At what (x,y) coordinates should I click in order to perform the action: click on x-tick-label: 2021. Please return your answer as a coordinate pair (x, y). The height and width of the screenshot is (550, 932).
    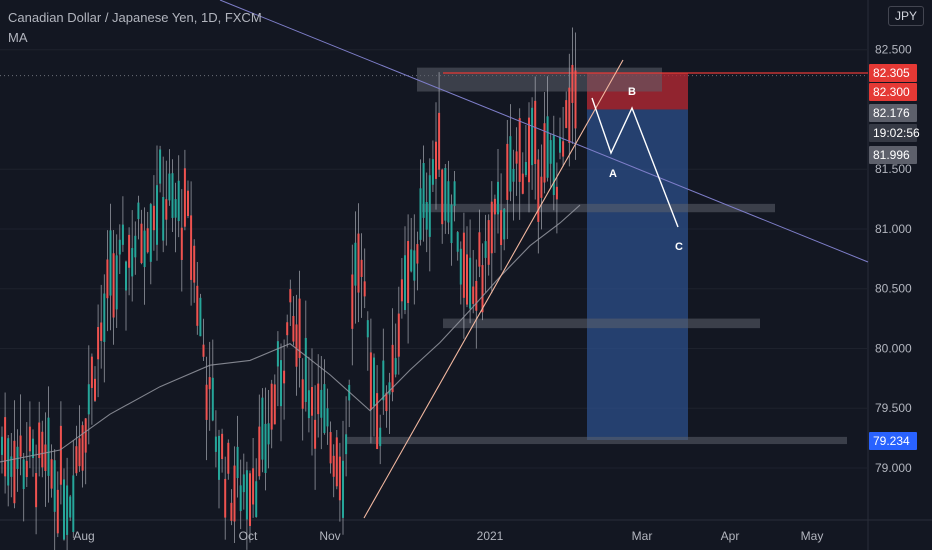
    Looking at the image, I should click on (490, 536).